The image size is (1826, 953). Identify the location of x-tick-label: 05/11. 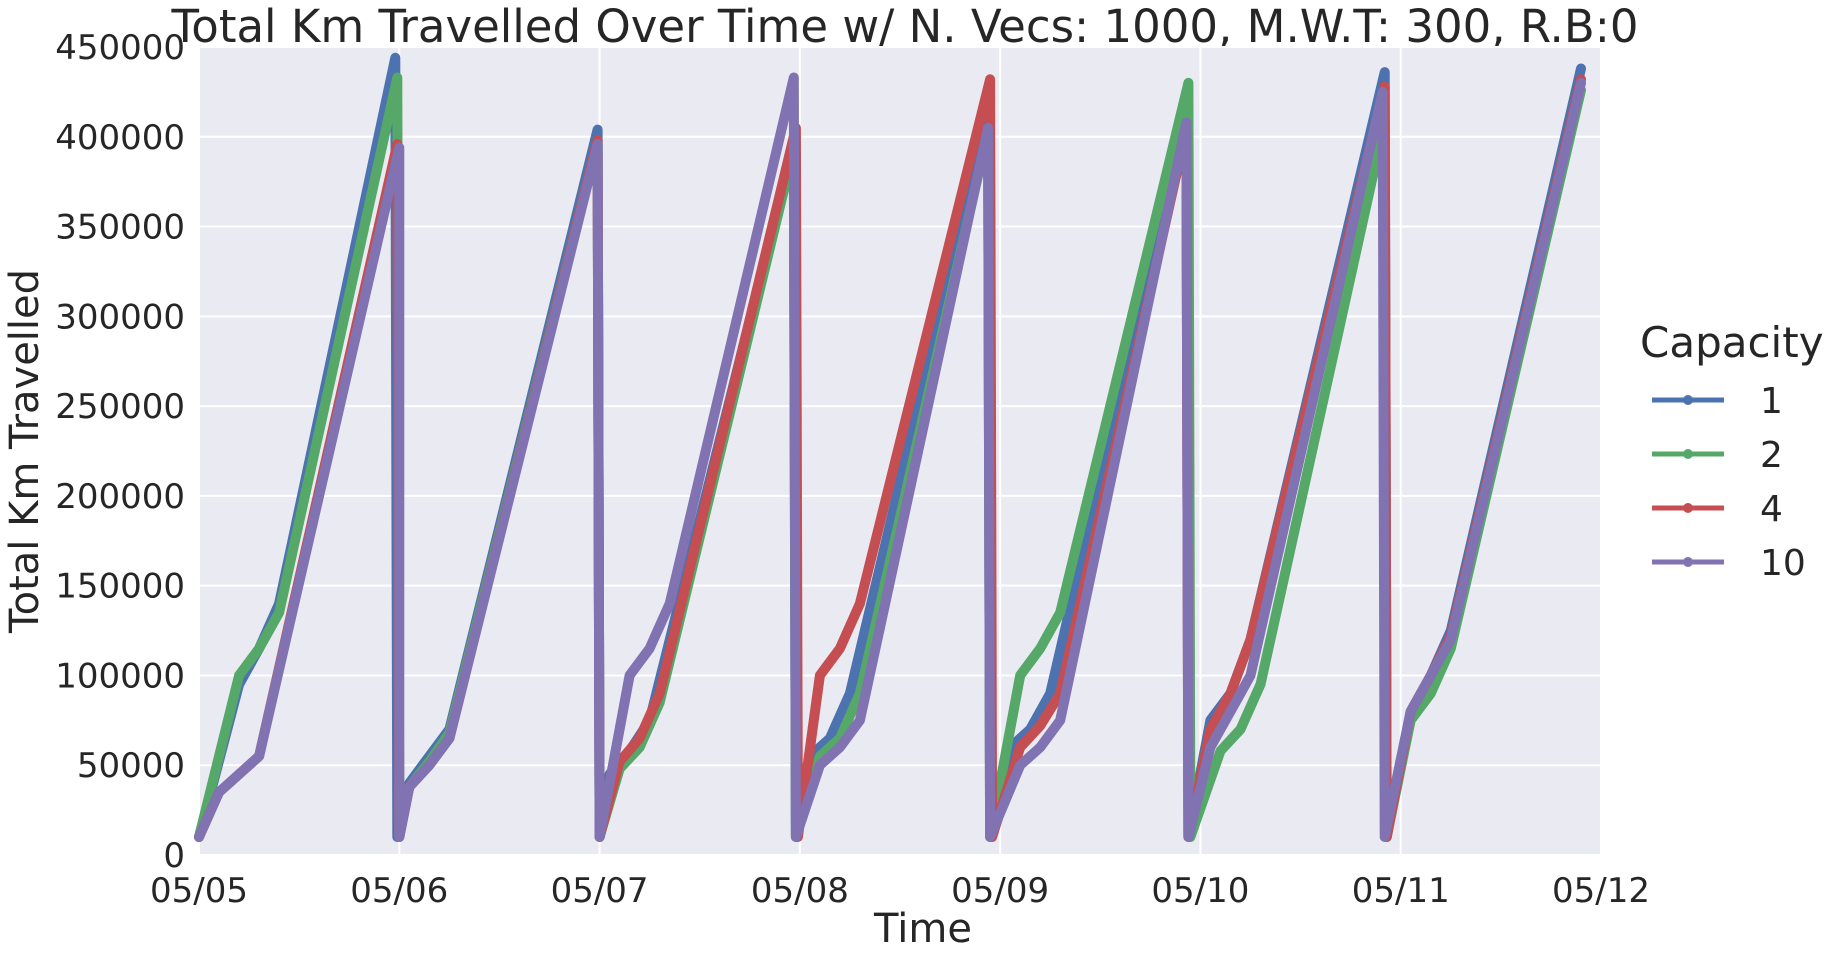
(1401, 891).